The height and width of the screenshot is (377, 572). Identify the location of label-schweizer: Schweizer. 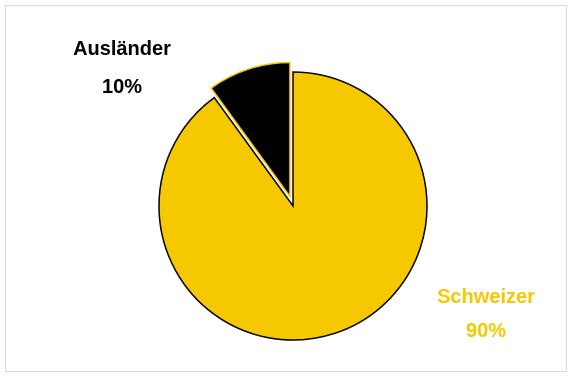
(486, 297).